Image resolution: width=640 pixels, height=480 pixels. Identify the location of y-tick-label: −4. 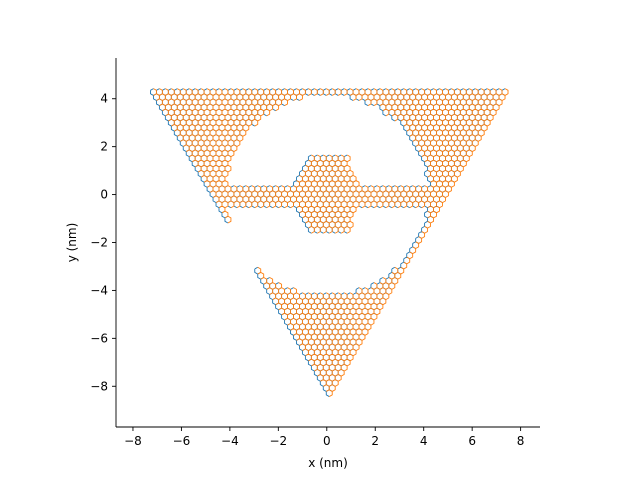
(99, 290).